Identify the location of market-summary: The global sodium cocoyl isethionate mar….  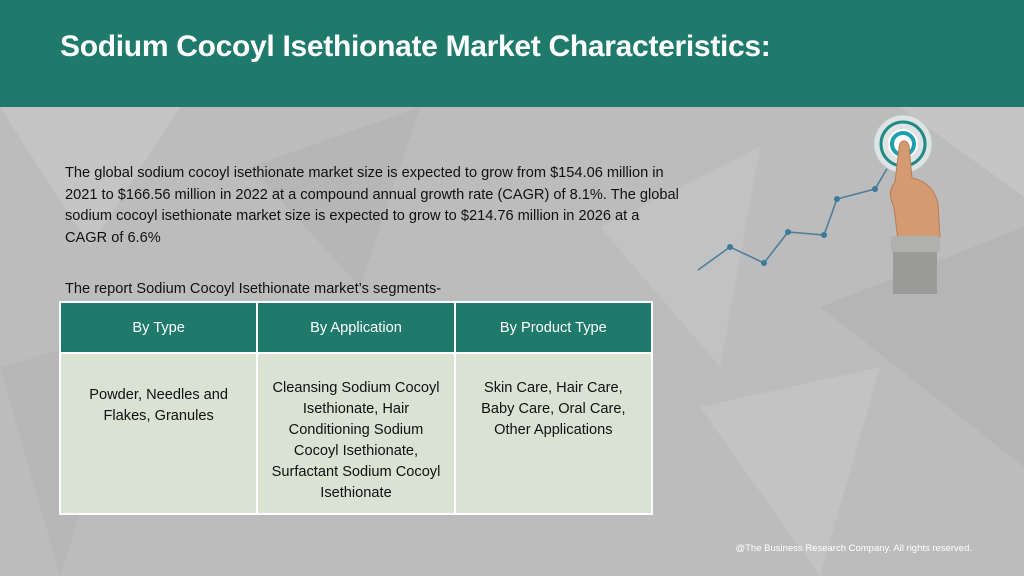
(372, 205).